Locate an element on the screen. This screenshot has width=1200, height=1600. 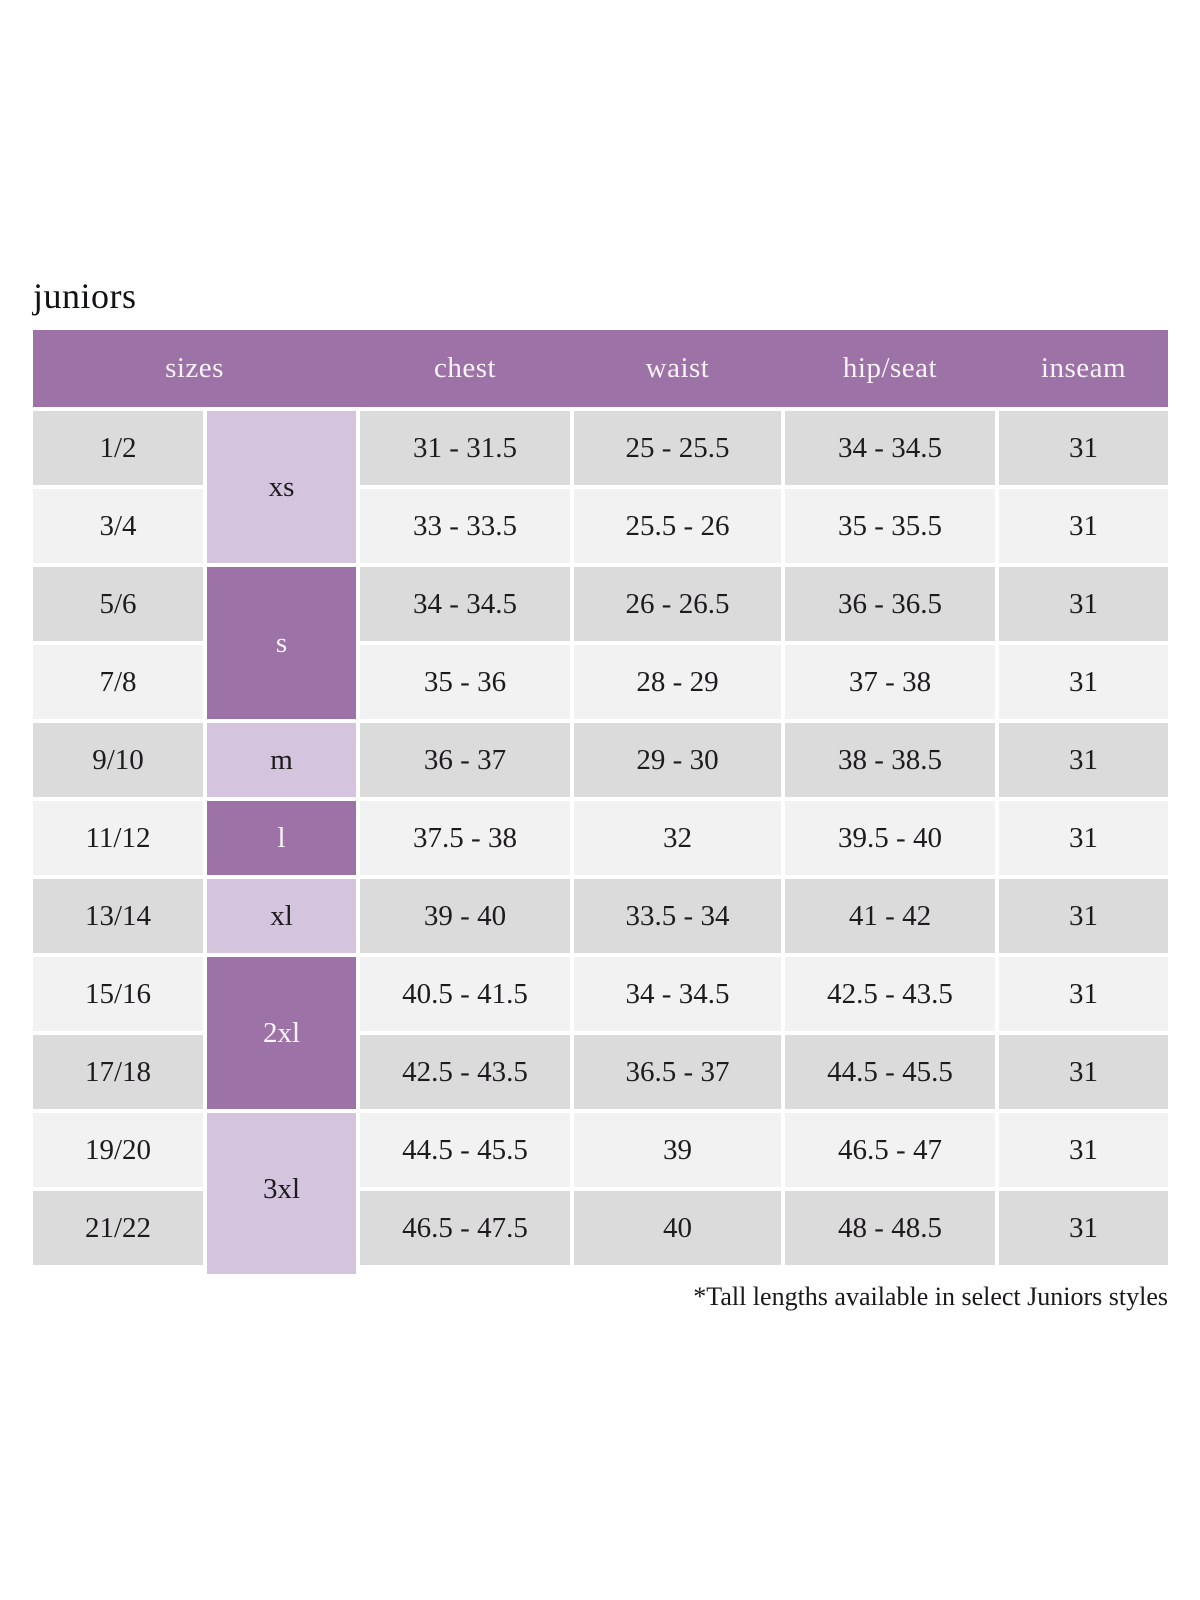
cell-chest: 33 - 33.5 is located at coordinates (465, 526).